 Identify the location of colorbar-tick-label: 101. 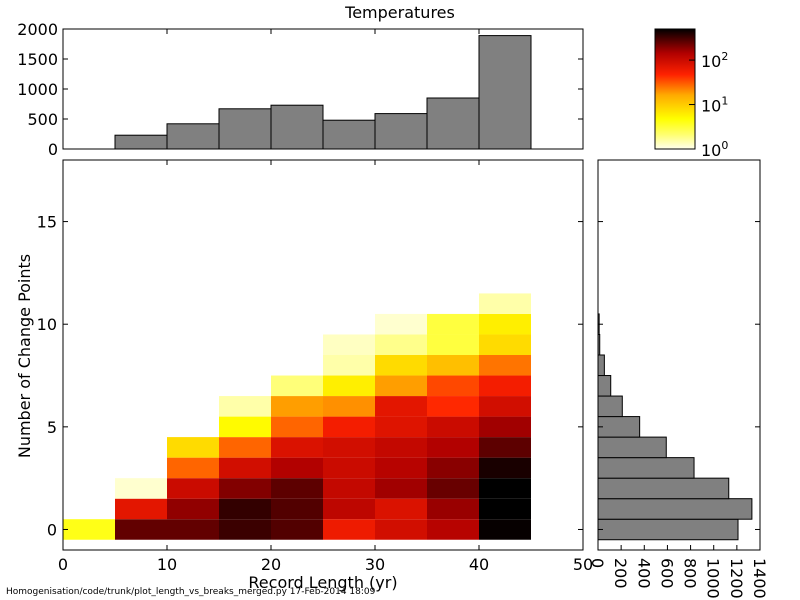
(714, 105).